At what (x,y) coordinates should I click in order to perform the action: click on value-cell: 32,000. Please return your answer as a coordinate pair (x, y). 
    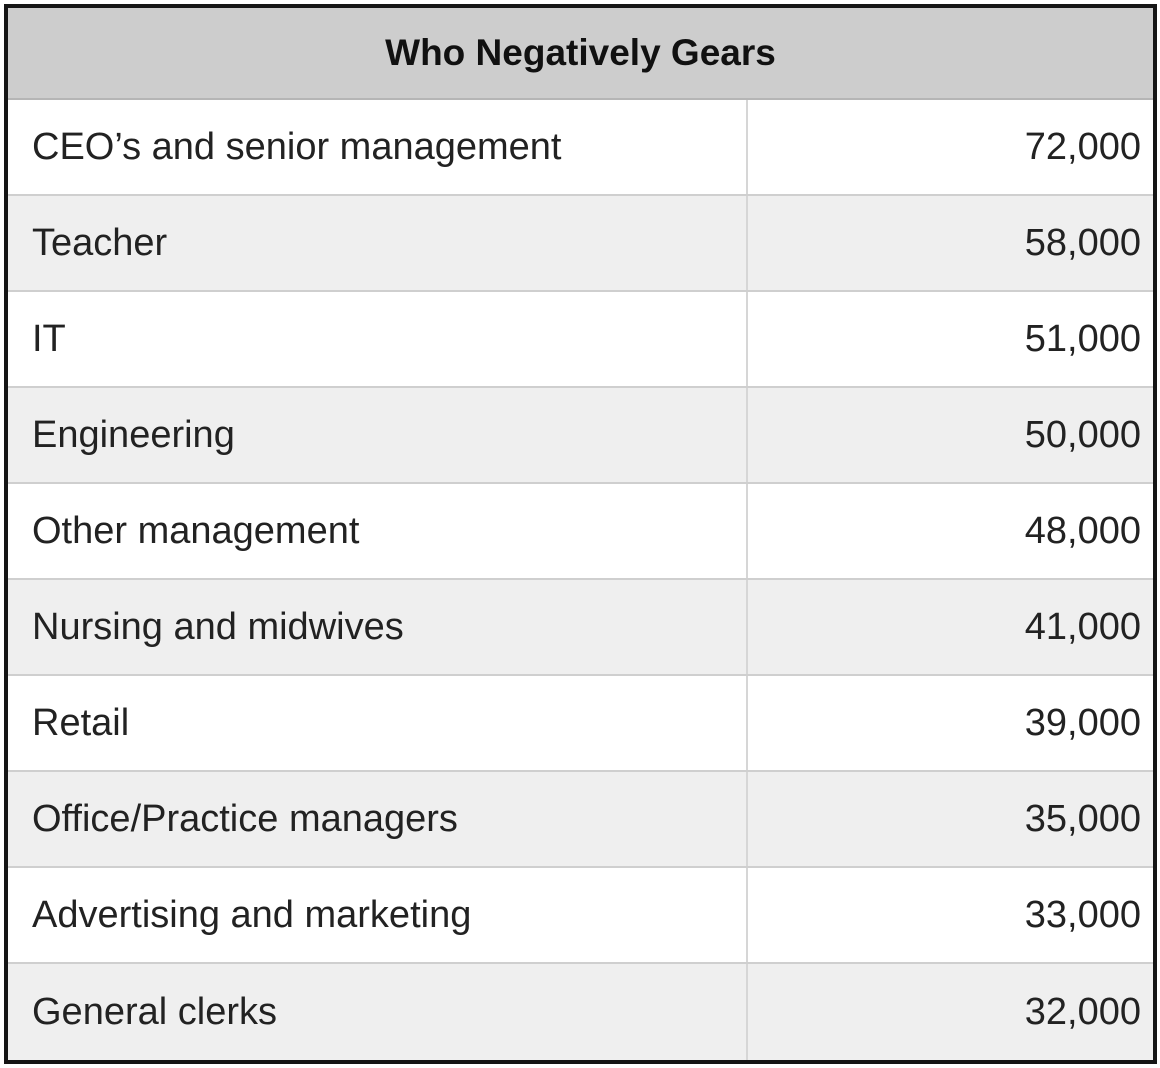
    Looking at the image, I should click on (1082, 1011).